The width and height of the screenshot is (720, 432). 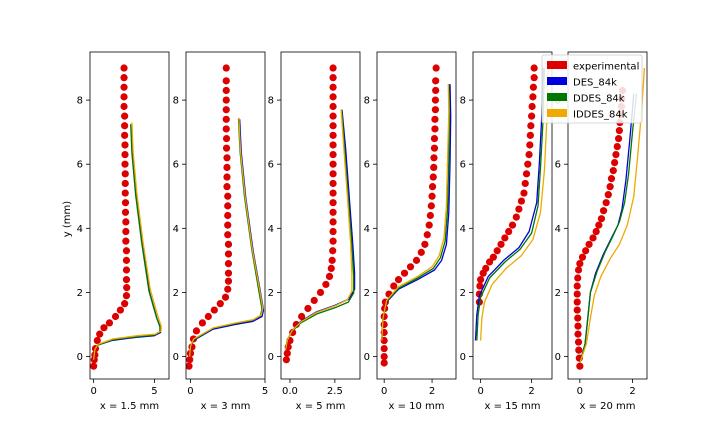 What do you see at coordinates (632, 391) in the screenshot?
I see `x-tick-label: 2` at bounding box center [632, 391].